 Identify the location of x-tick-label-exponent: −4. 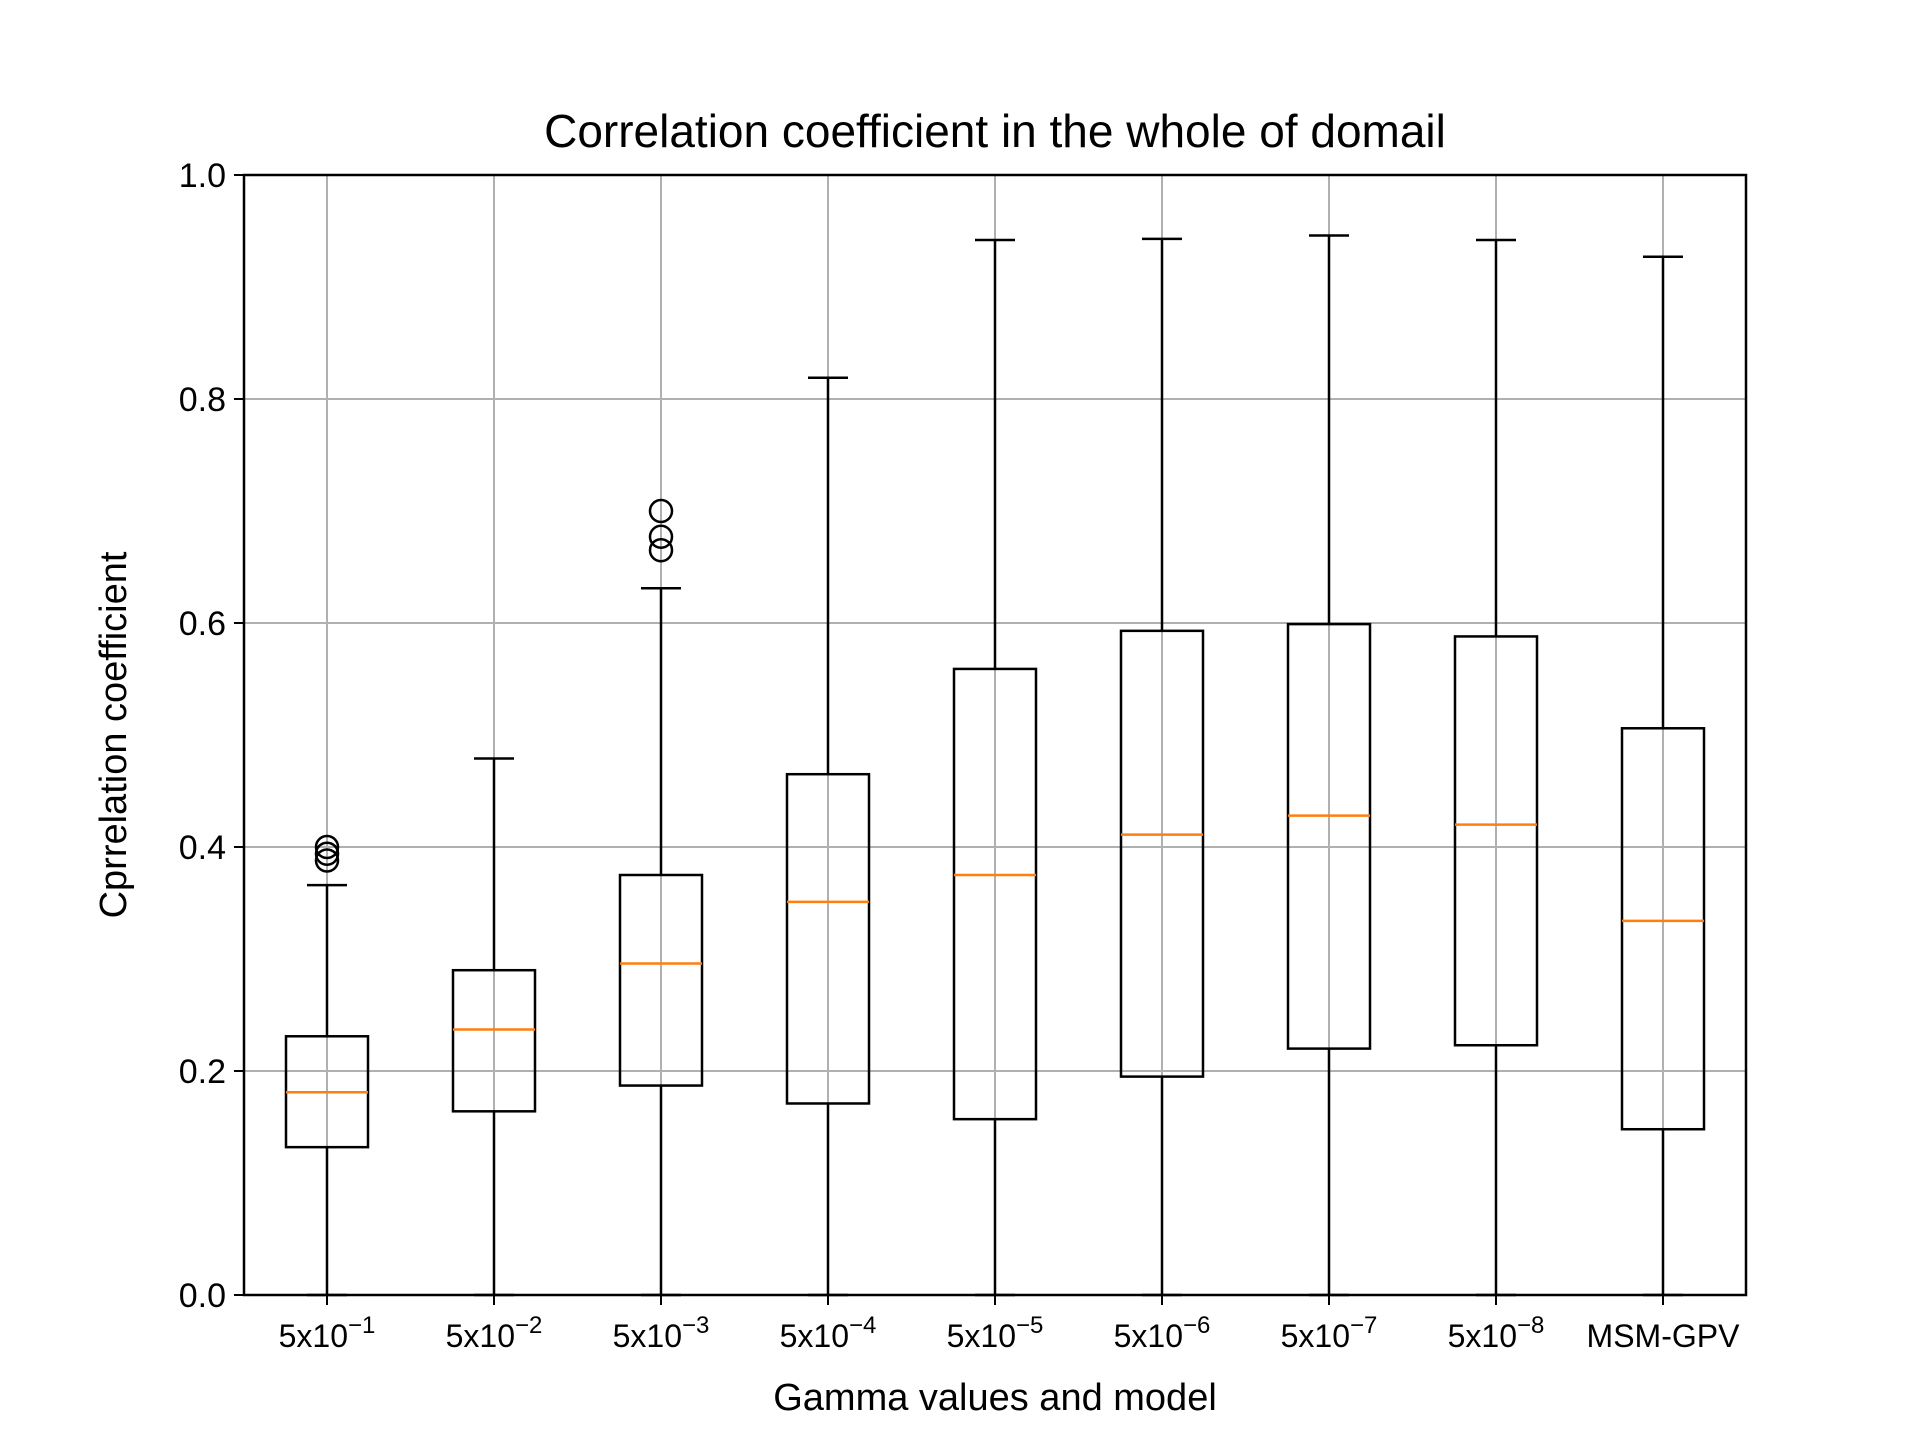
(862, 1325).